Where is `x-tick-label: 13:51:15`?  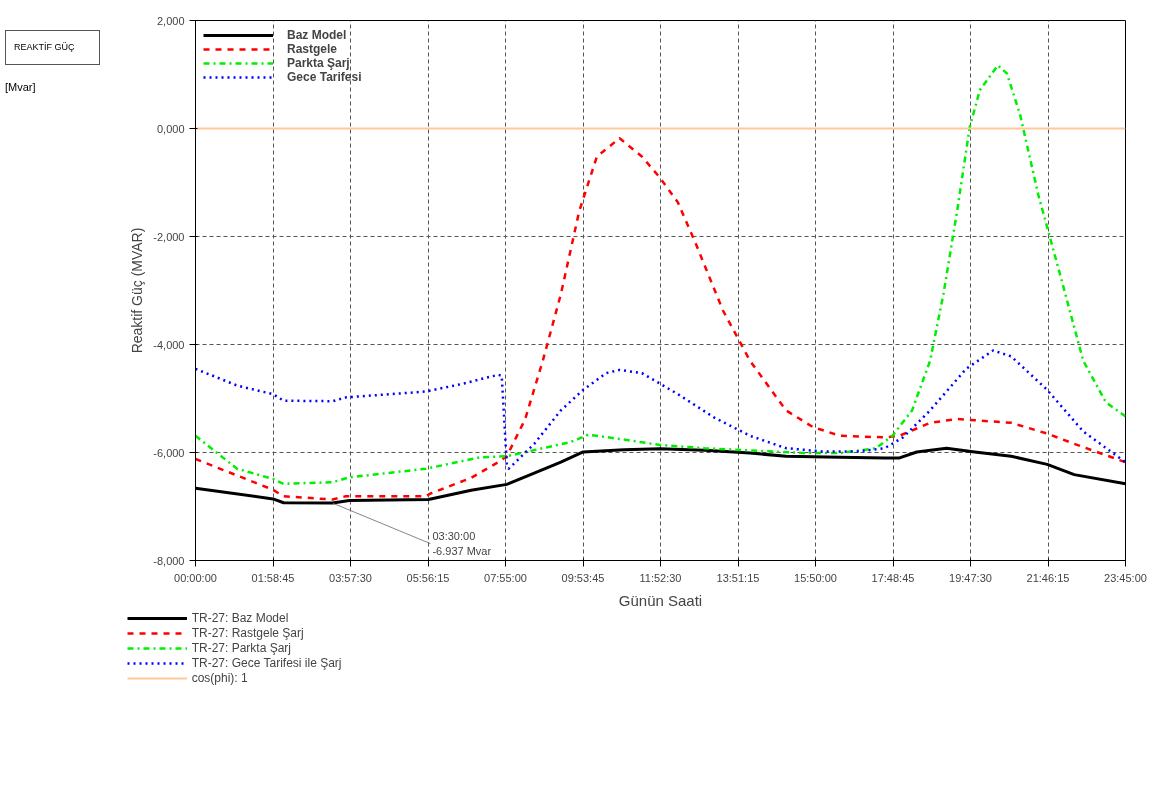
x-tick-label: 13:51:15 is located at coordinates (738, 577).